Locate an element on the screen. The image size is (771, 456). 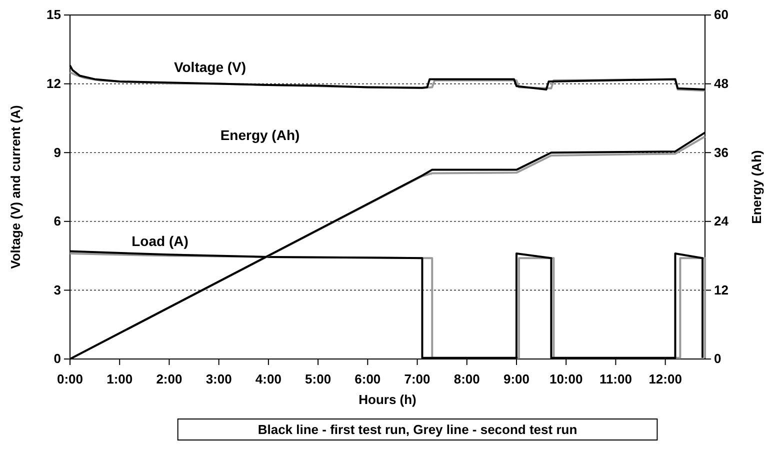
y2-axis-title: Energy (Ah) is located at coordinates (756, 187).